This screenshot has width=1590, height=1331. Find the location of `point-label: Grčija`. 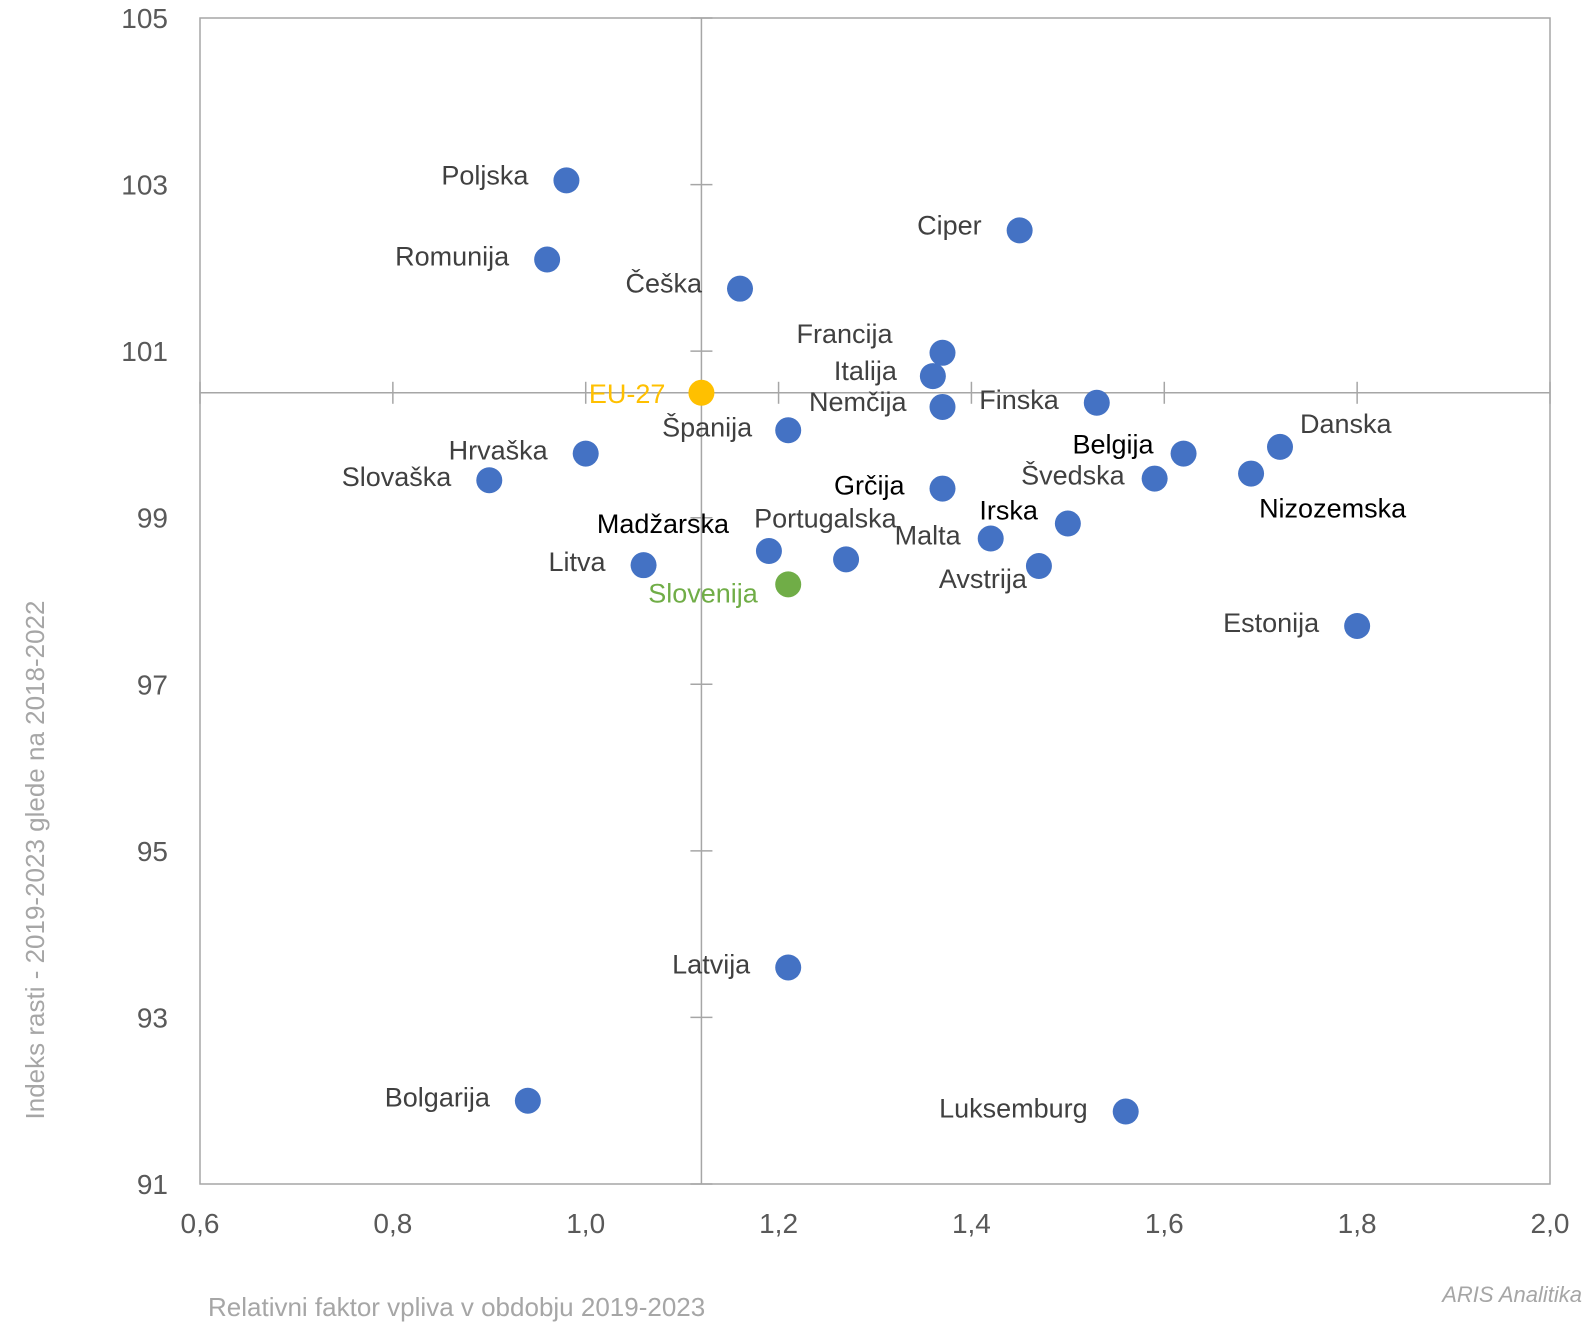

point-label: Grčija is located at coordinates (869, 486).